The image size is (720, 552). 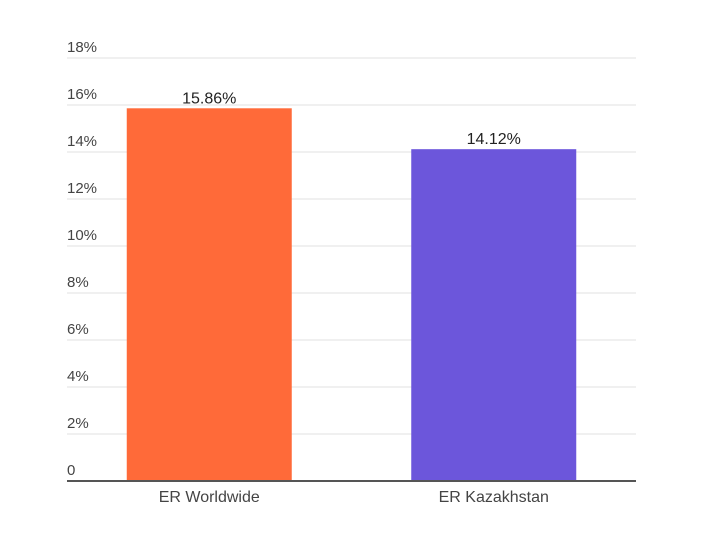 I want to click on bar, so click(x=494, y=315).